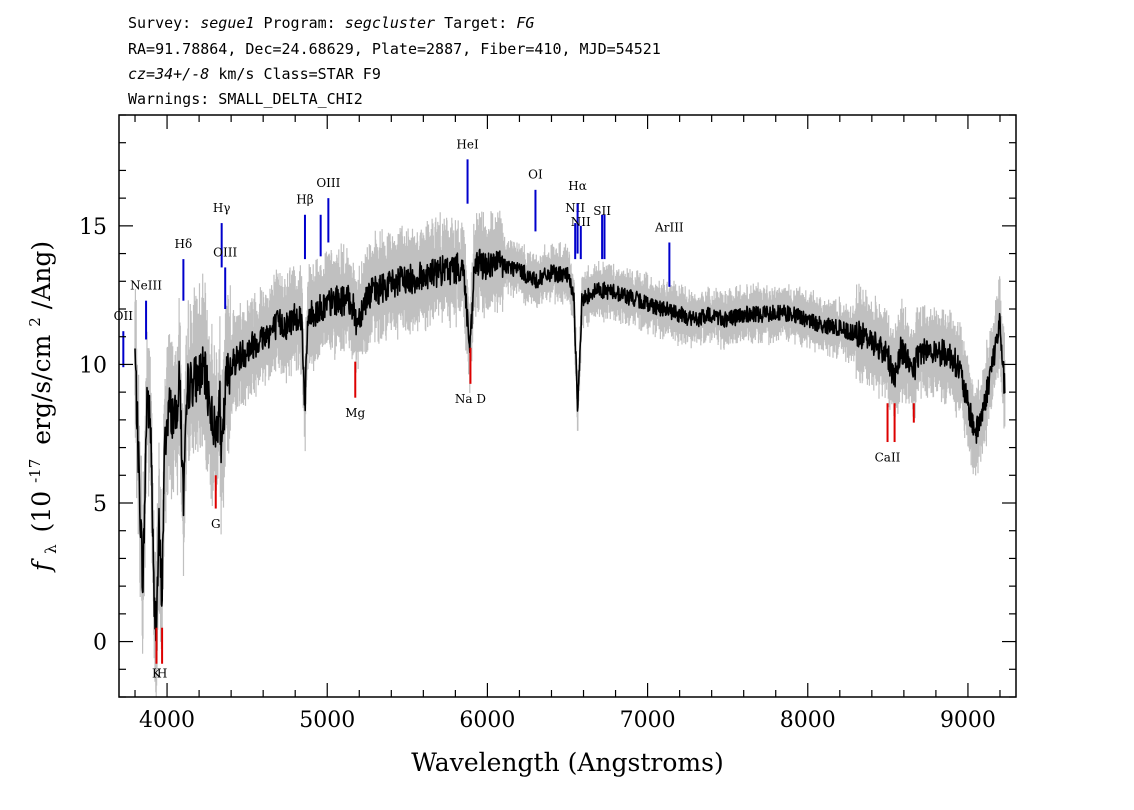 This screenshot has height=810, width=1134. Describe the element at coordinates (93, 227) in the screenshot. I see `y-tick-label: 15` at that location.